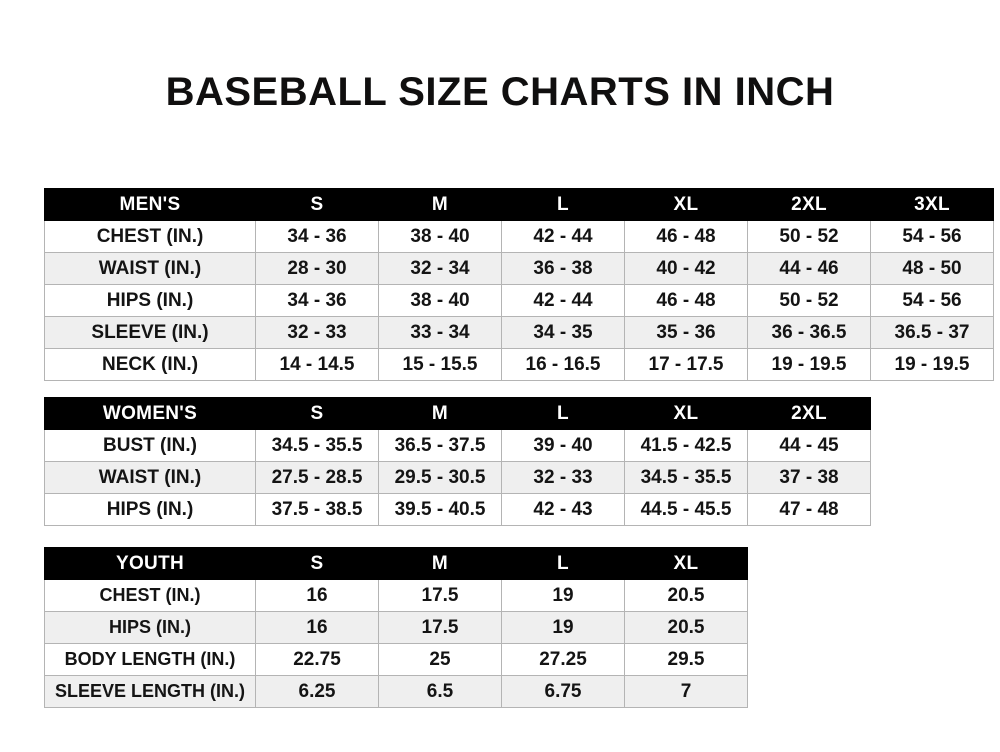 This screenshot has width=1000, height=752. What do you see at coordinates (317, 300) in the screenshot?
I see `measurement-cell: 34 - 36` at bounding box center [317, 300].